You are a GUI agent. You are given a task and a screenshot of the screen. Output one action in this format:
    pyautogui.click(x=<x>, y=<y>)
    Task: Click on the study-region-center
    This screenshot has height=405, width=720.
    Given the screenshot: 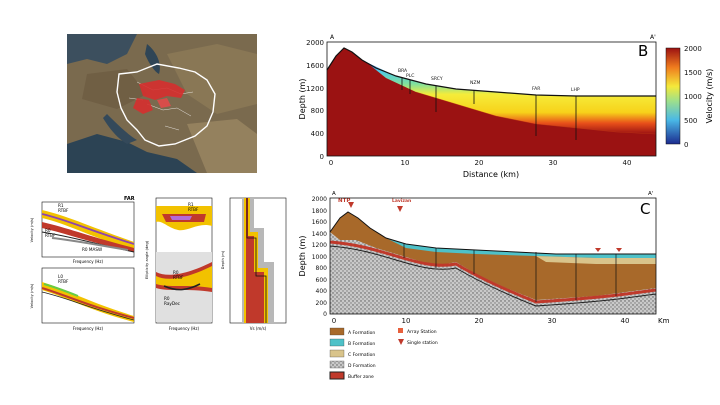 What is the action you would take?
    pyautogui.click(x=164, y=103)
    